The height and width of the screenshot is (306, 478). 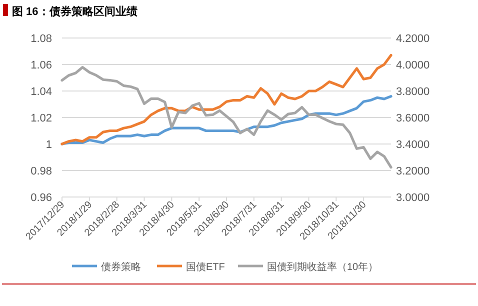 I want to click on y2-tick-label: 3.2000, so click(x=413, y=172).